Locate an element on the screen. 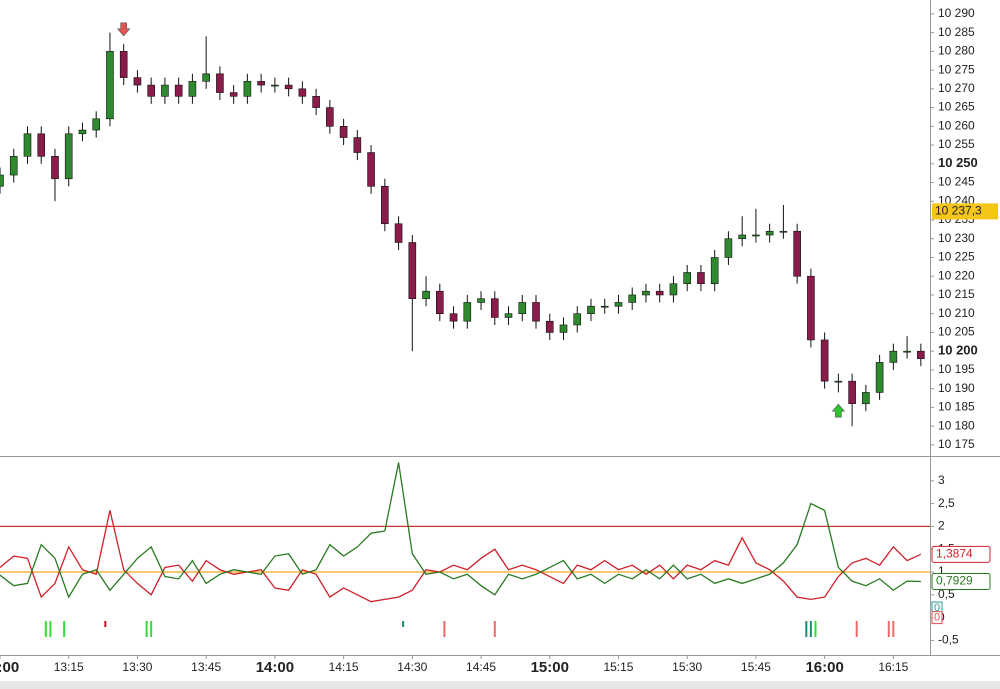  y-tick-label: 10 250 is located at coordinates (958, 162).